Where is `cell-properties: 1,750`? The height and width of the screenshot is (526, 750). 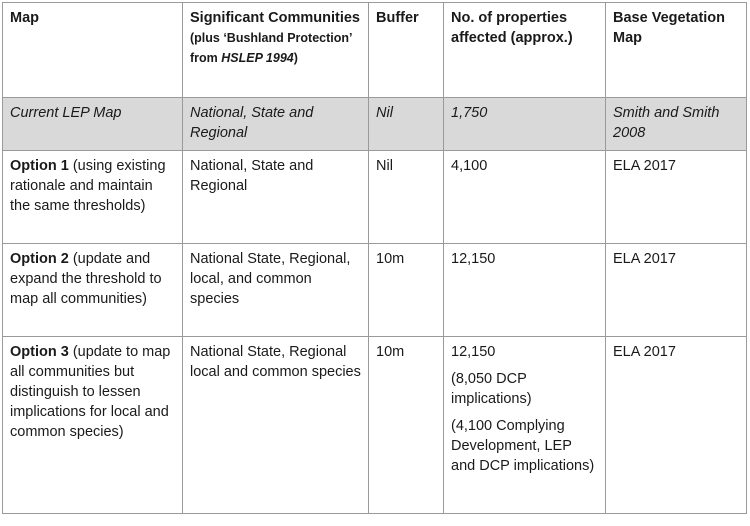
cell-properties: 1,750 is located at coordinates (524, 124).